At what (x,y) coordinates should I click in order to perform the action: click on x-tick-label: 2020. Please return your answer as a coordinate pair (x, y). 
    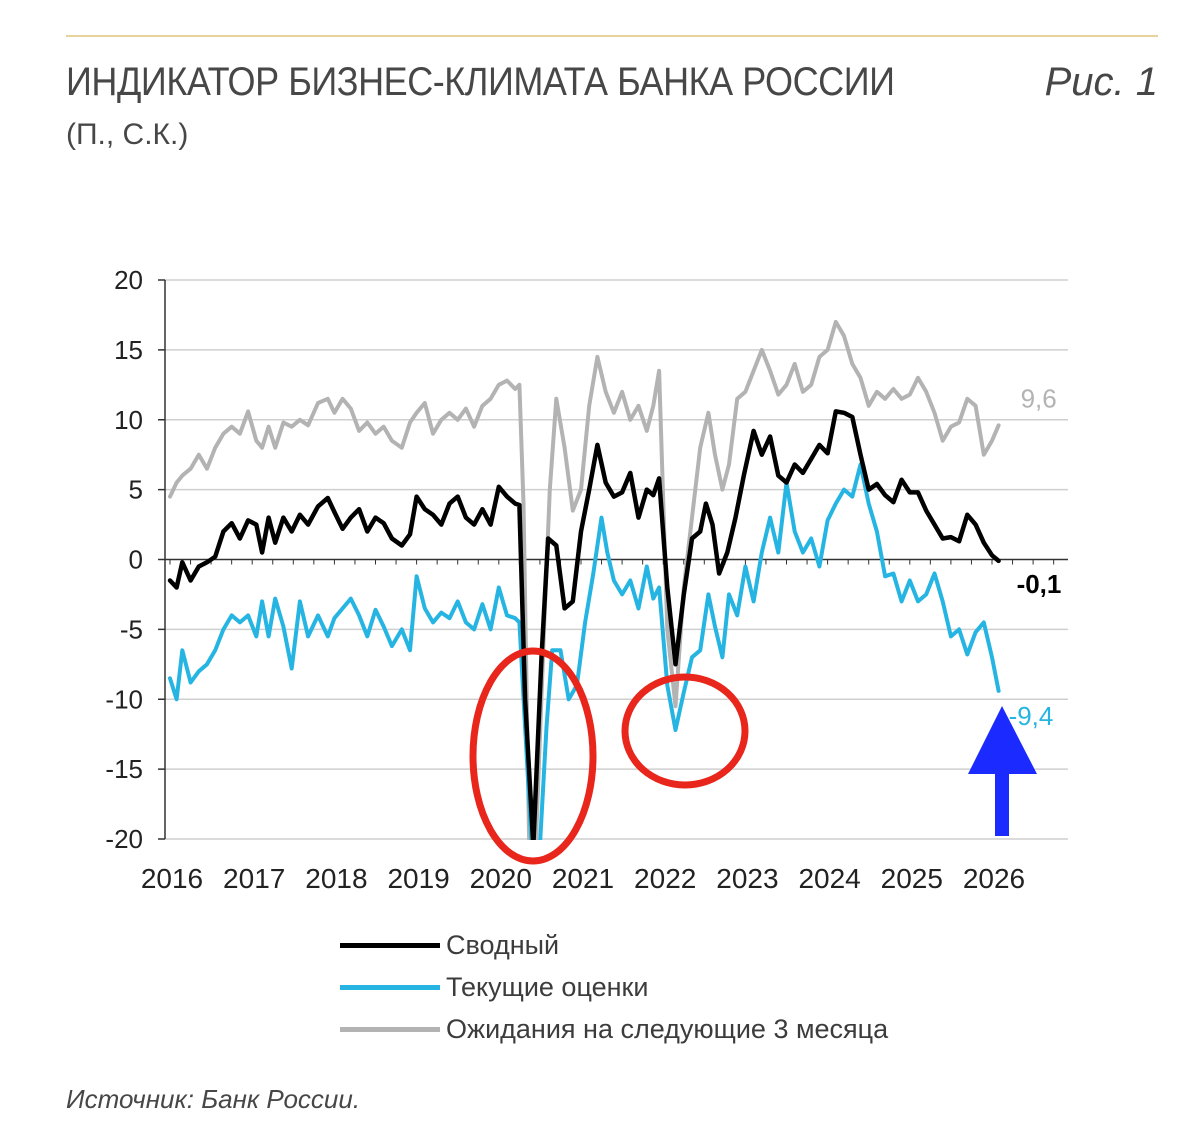
    Looking at the image, I should click on (501, 878).